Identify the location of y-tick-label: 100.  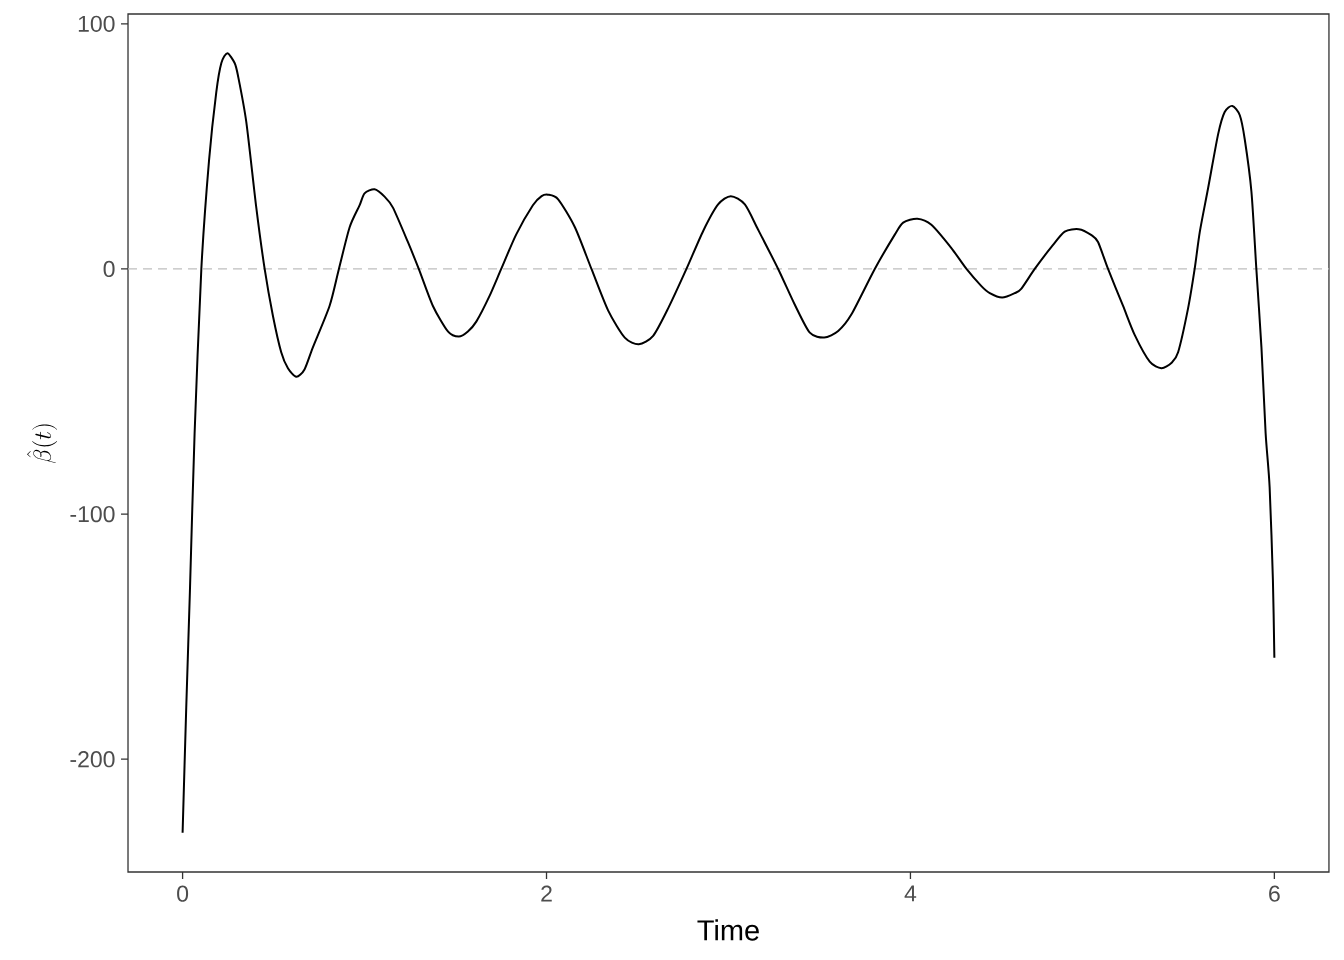
(96, 23).